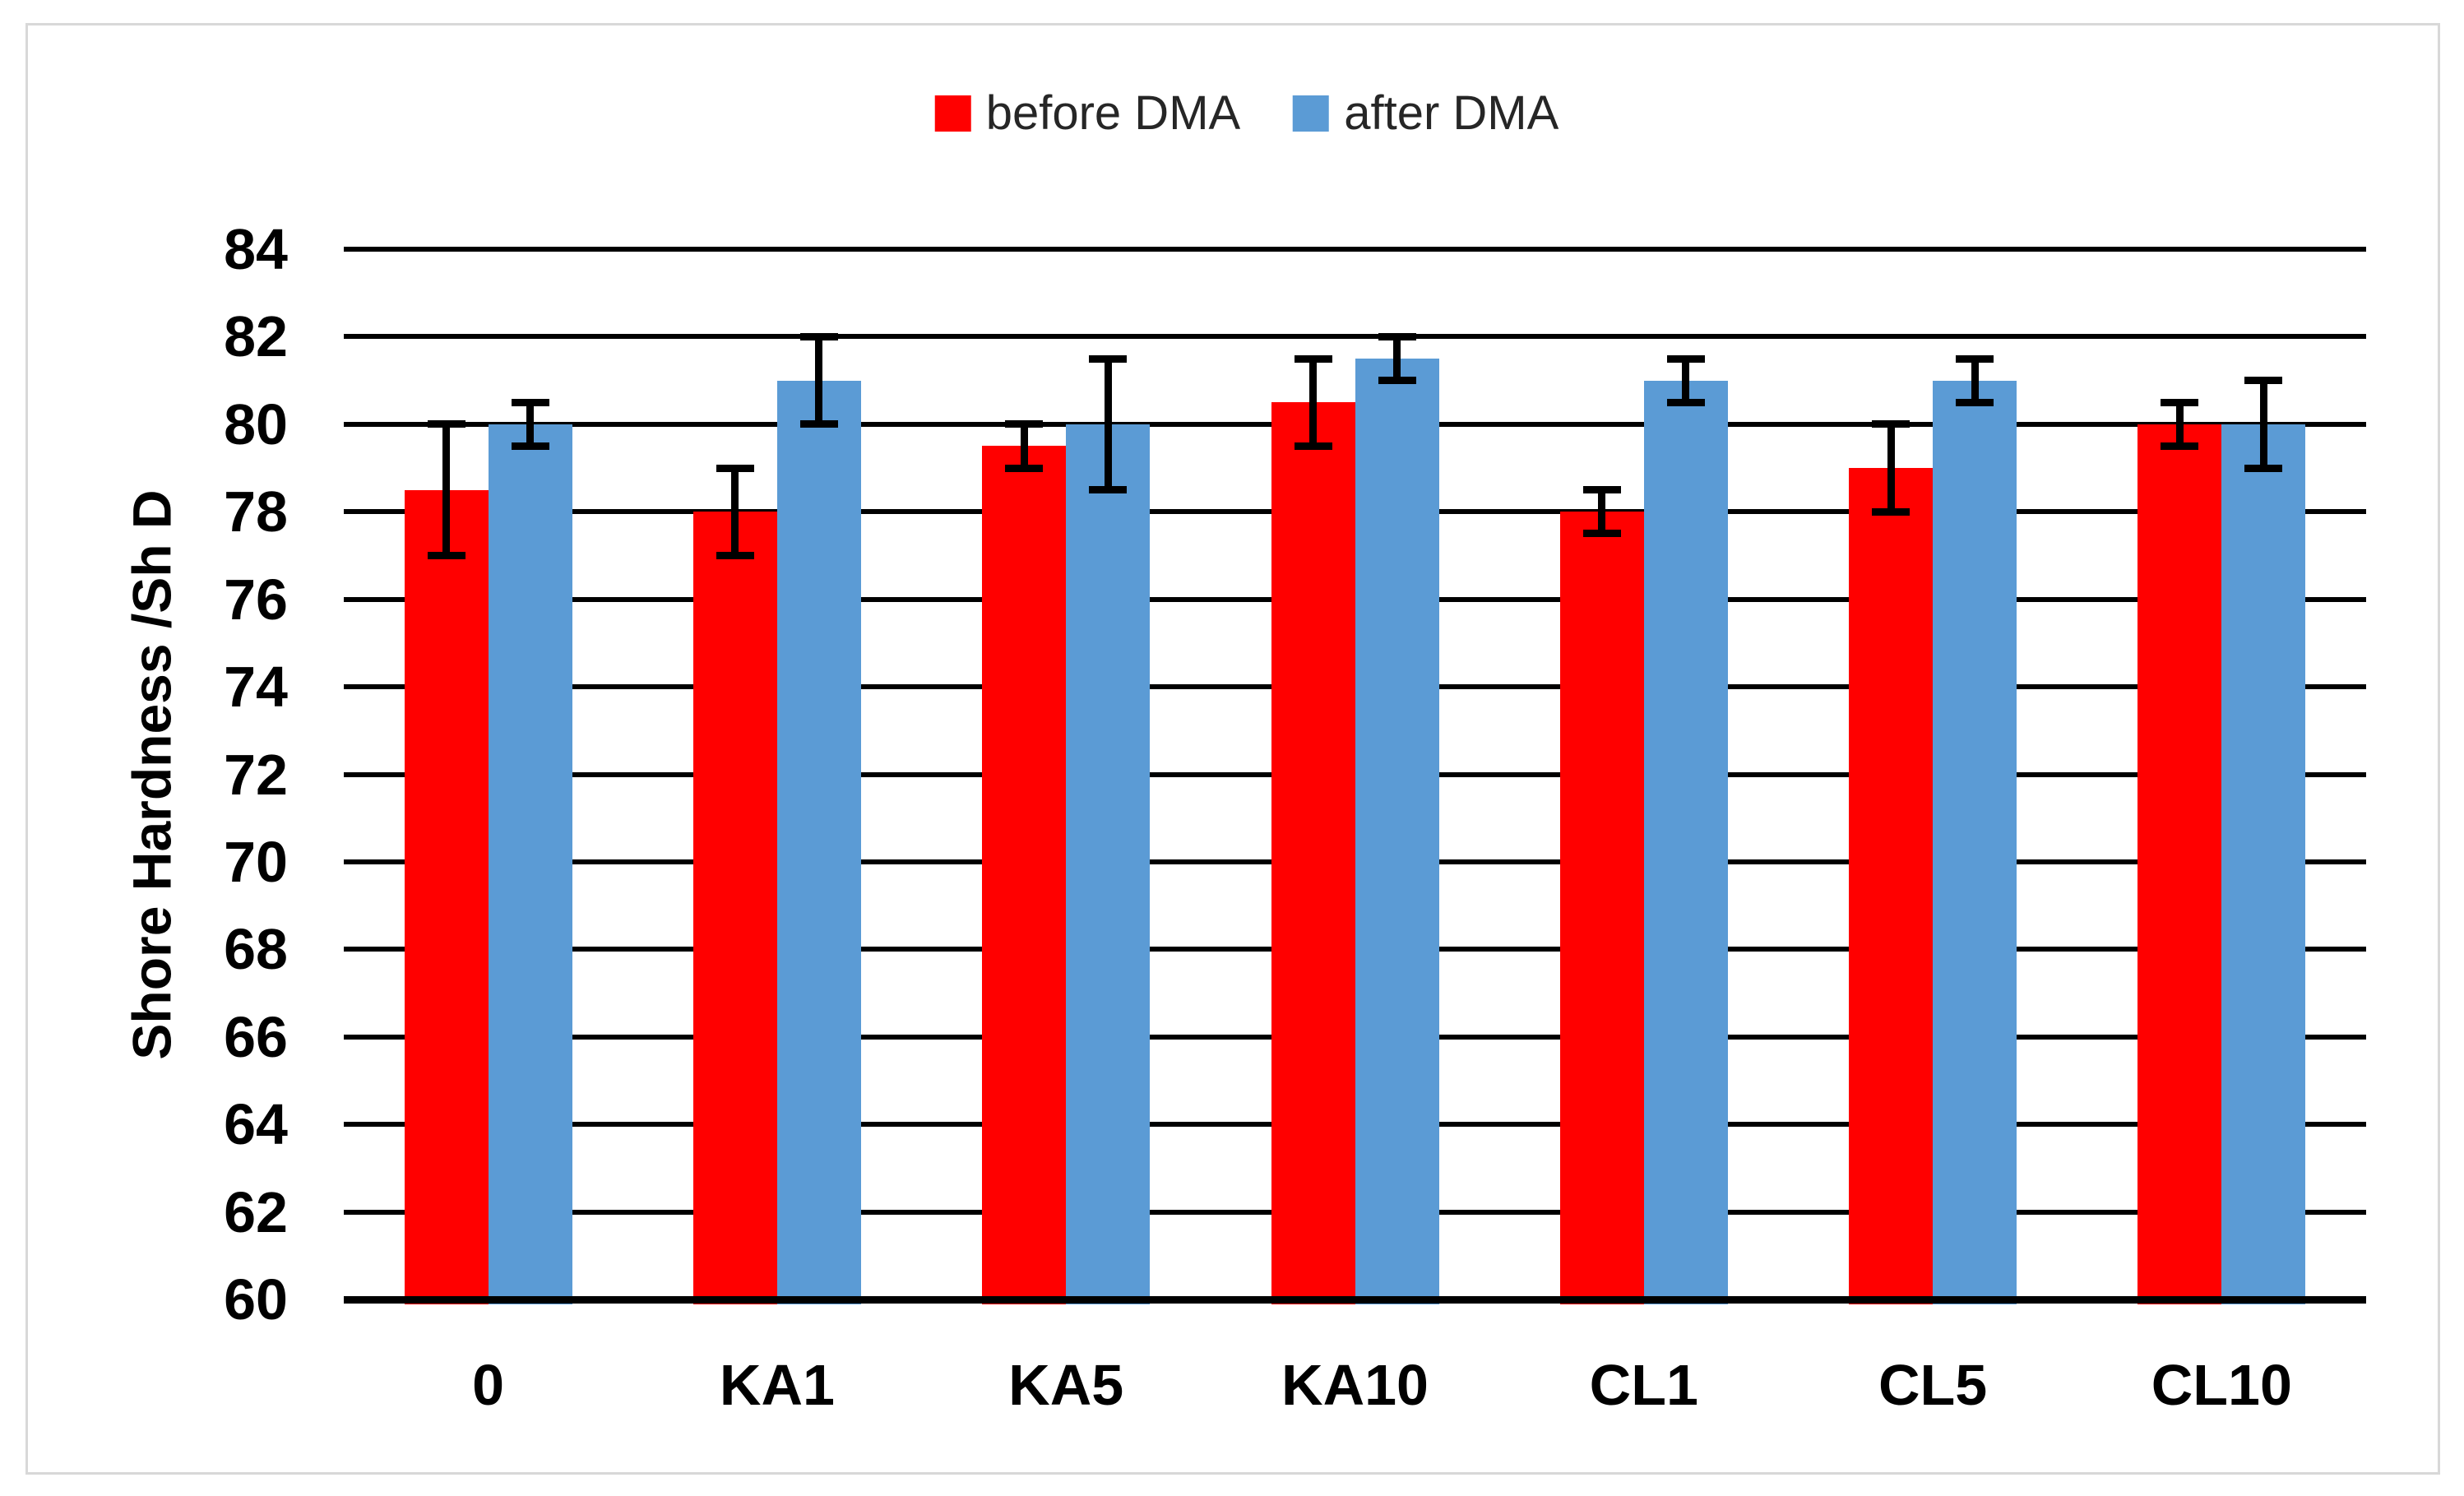 This screenshot has height=1496, width=2464. What do you see at coordinates (1108, 864) in the screenshot?
I see `bar-after-dma-ka5` at bounding box center [1108, 864].